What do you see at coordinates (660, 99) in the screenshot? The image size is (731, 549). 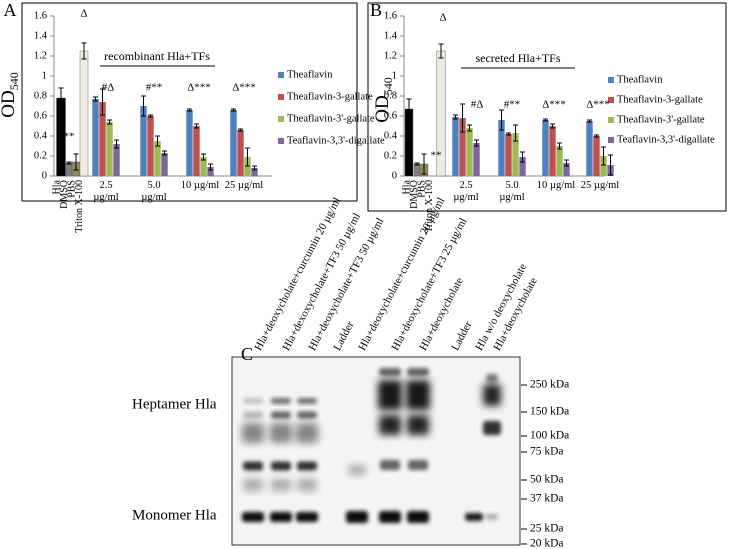 I see `legend-label: Theaflavin-3-gallate` at bounding box center [660, 99].